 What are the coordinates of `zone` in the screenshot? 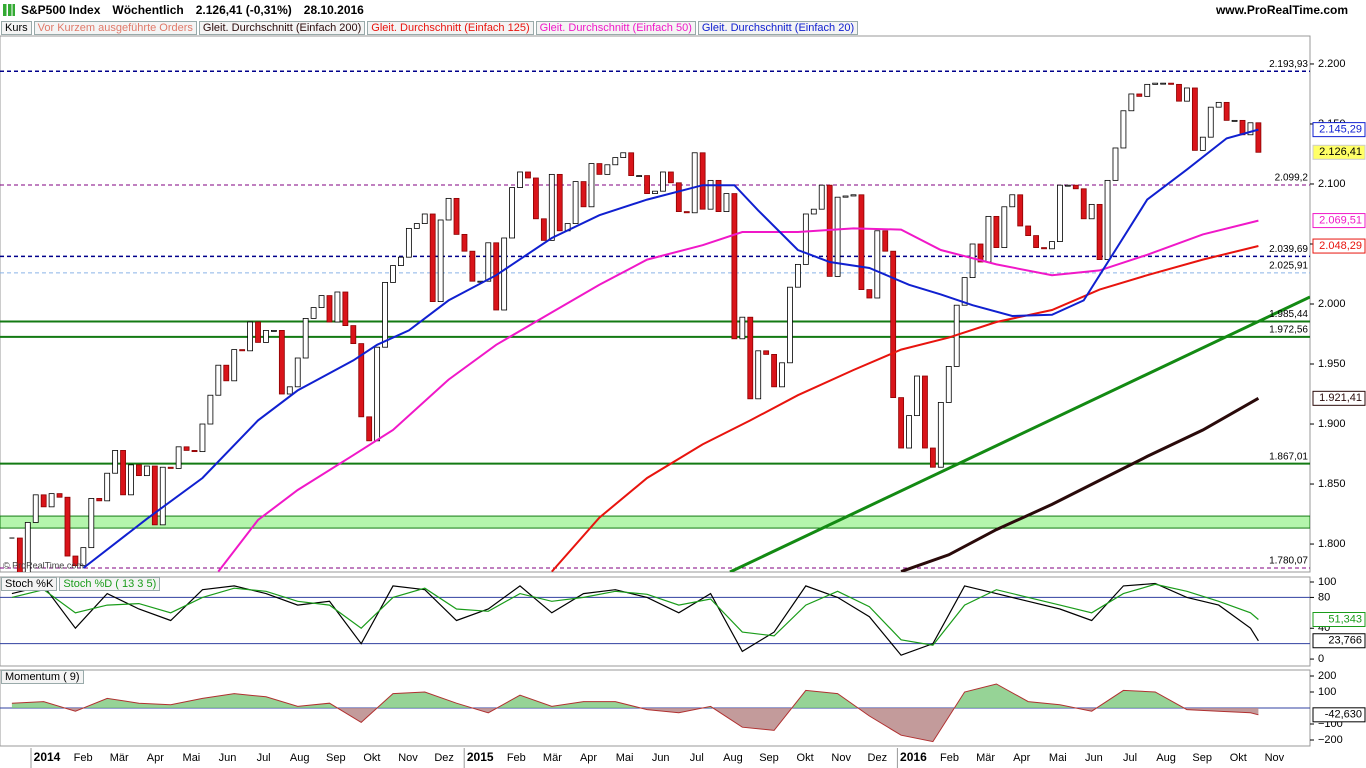 It's located at (655, 522).